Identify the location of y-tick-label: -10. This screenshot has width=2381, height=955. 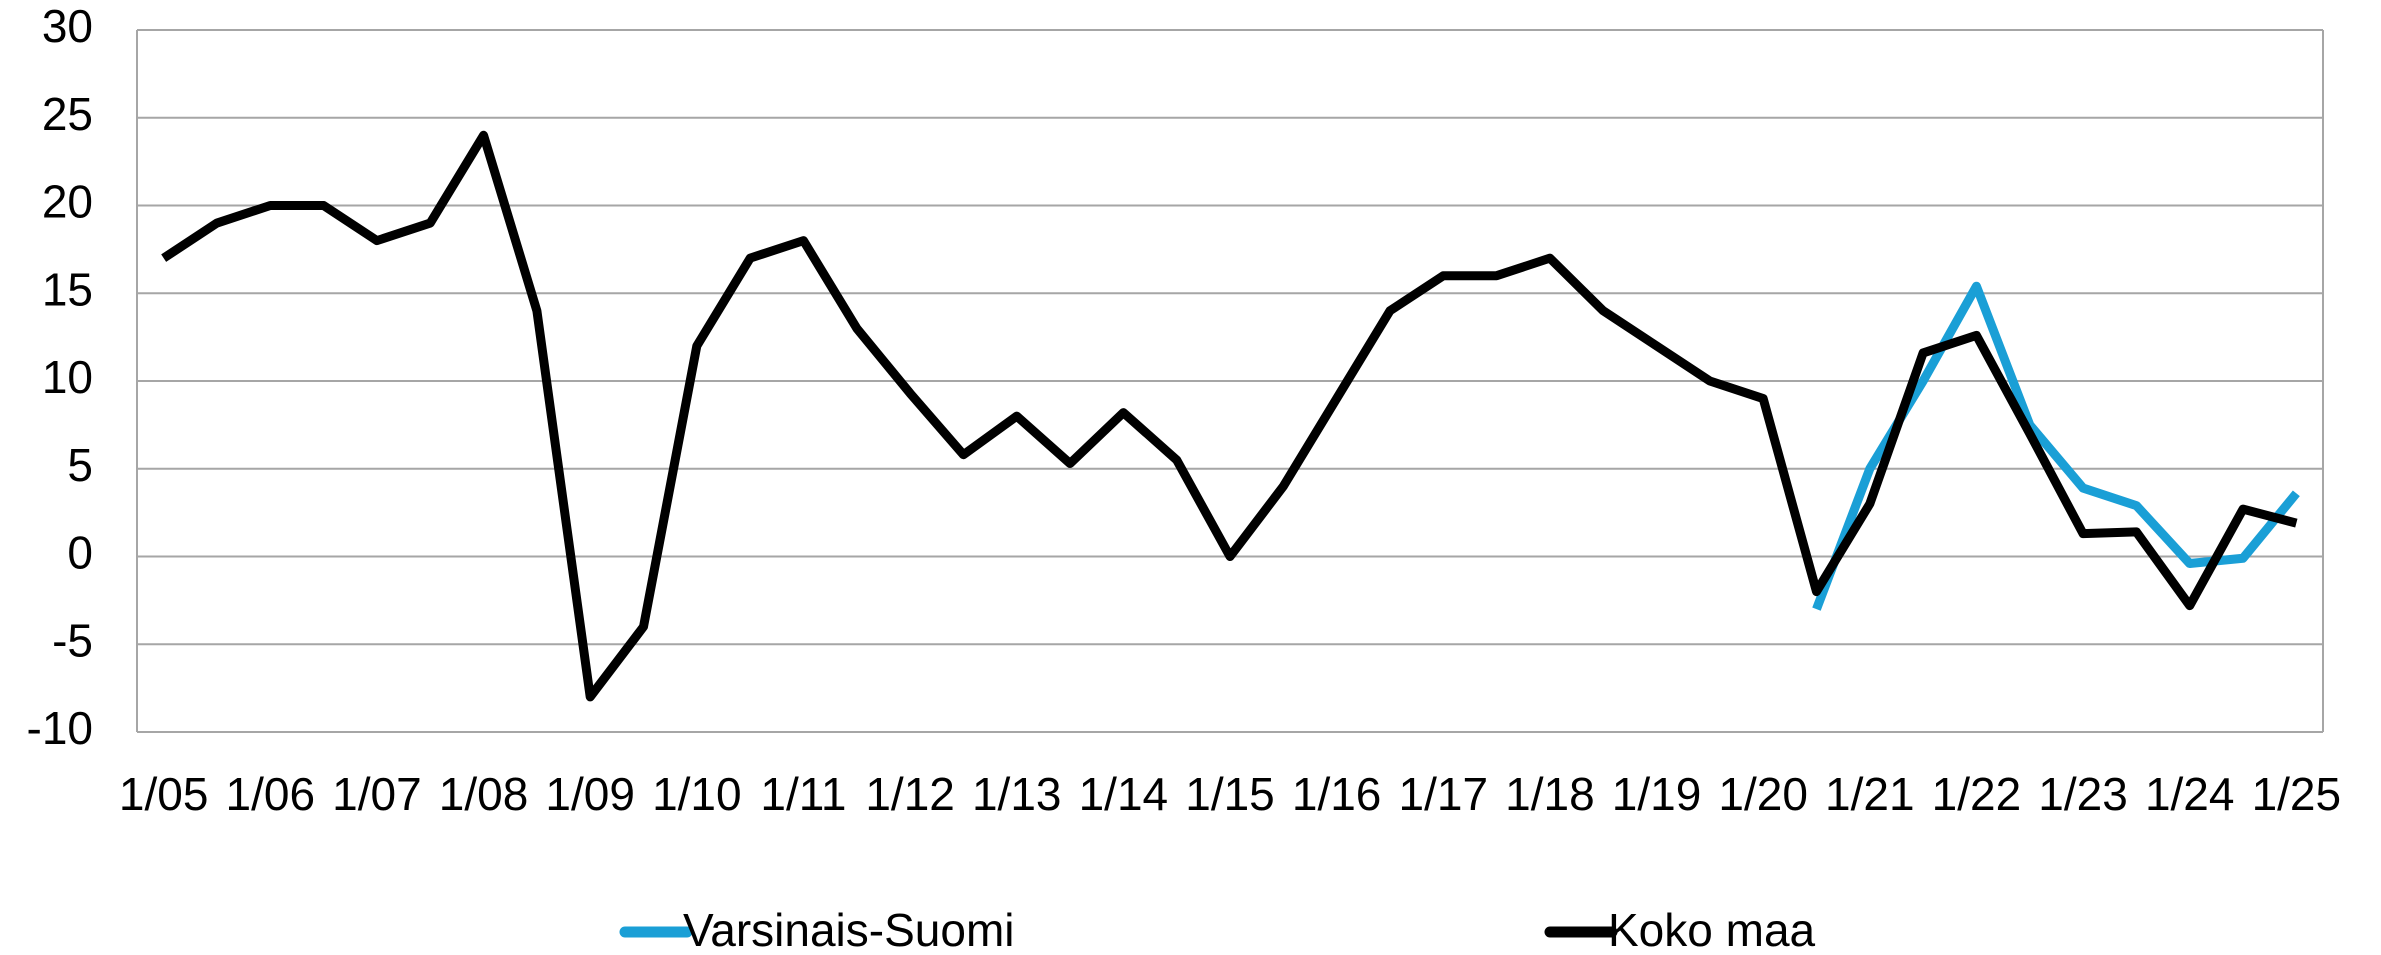
(60, 728).